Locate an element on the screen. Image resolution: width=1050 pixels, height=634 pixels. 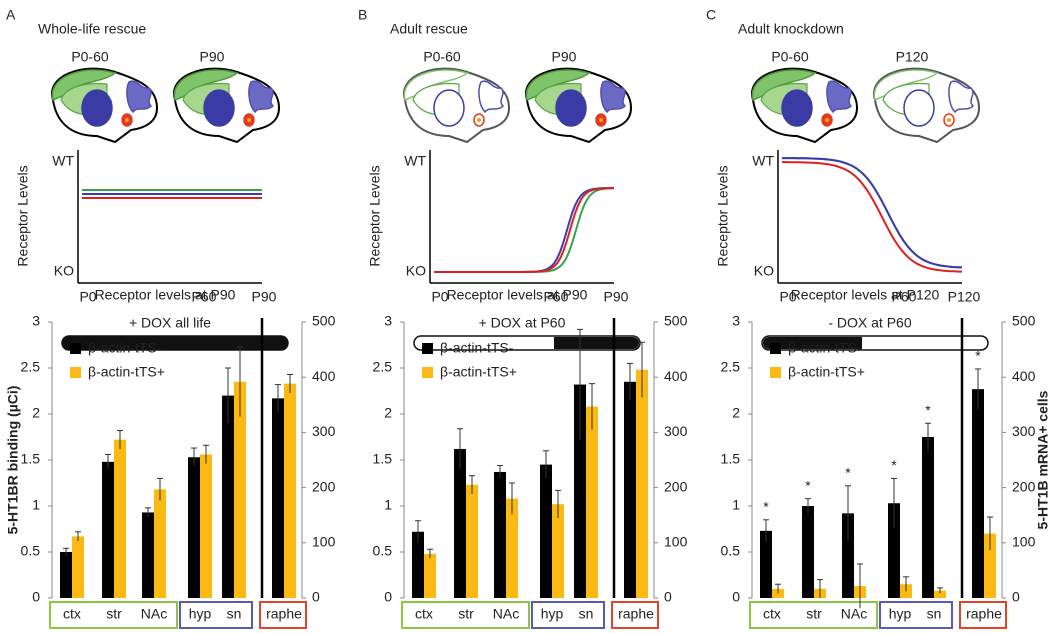
x-tick-label: sn is located at coordinates (234, 614).